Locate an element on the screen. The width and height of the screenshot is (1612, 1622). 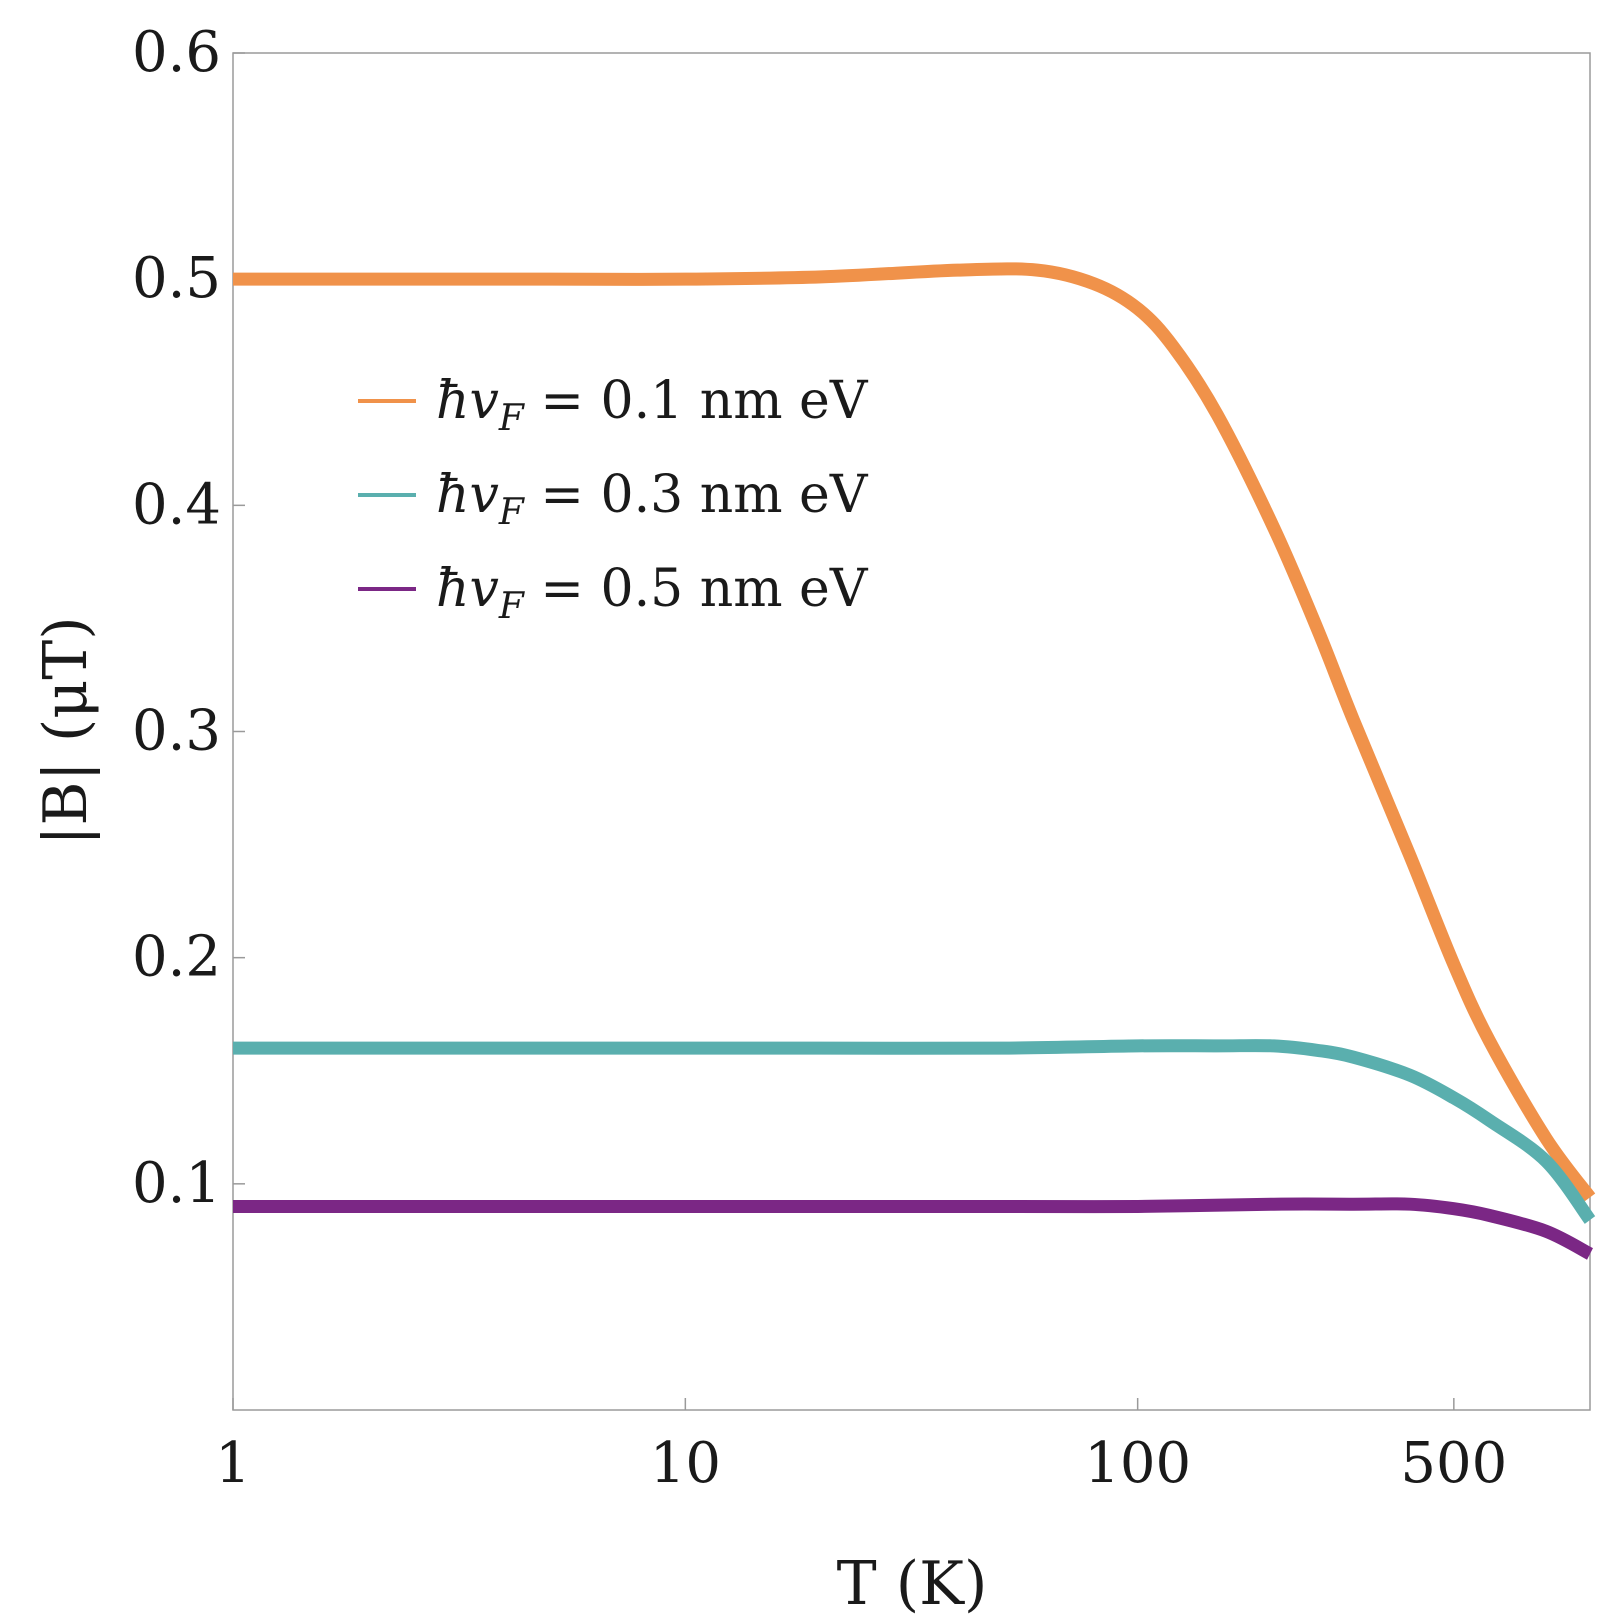
legend-label-1: ħvF = 0.1 nm eV is located at coordinates (652, 405).